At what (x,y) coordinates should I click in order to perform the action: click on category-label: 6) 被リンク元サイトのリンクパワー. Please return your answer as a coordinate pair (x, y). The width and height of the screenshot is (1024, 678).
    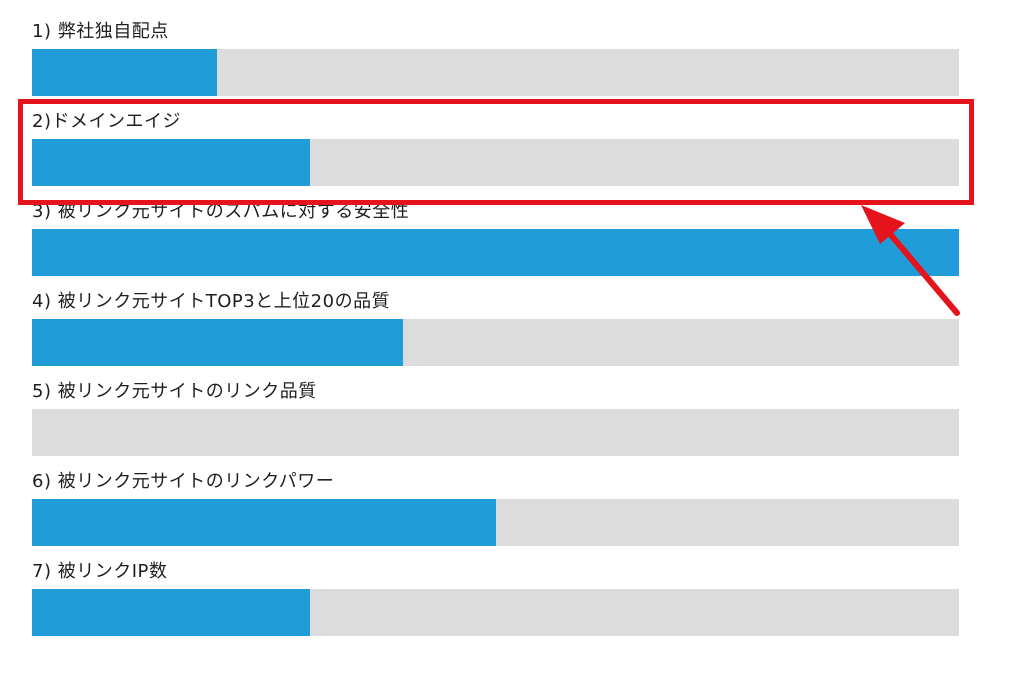
    Looking at the image, I should click on (183, 481).